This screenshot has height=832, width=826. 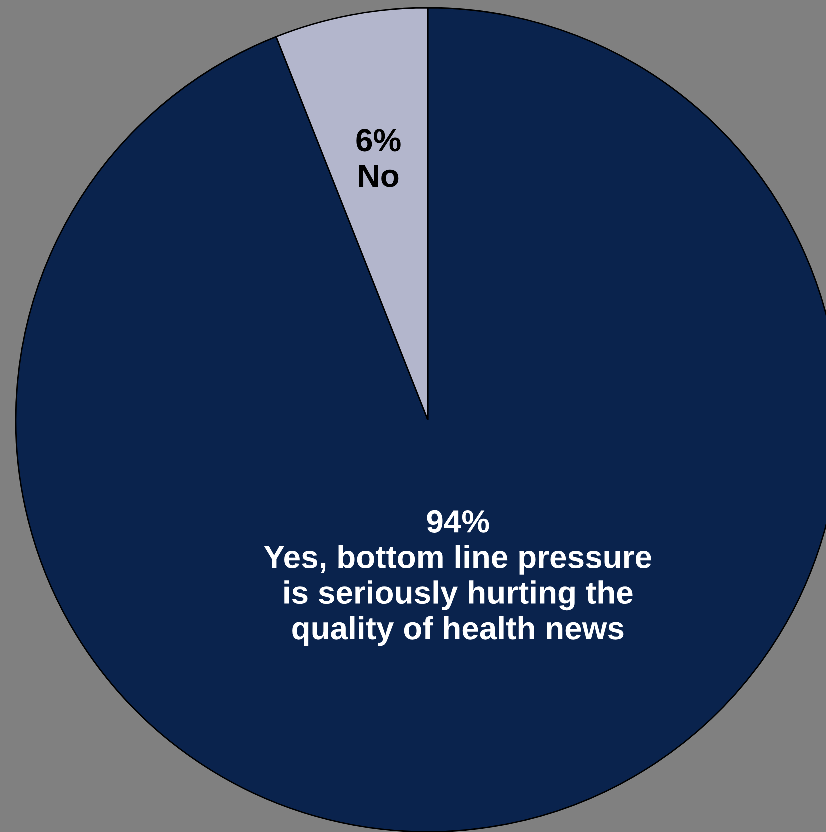 I want to click on slice-label: Yes, bottom line pressure is seriously hurting the quality of health news, so click(x=458, y=595).